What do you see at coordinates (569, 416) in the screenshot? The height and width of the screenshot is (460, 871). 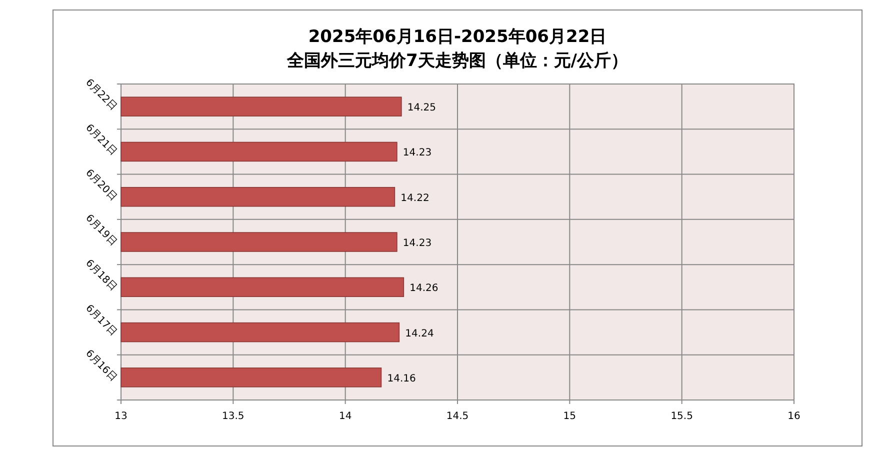 I see `x-tick-label: 15` at bounding box center [569, 416].